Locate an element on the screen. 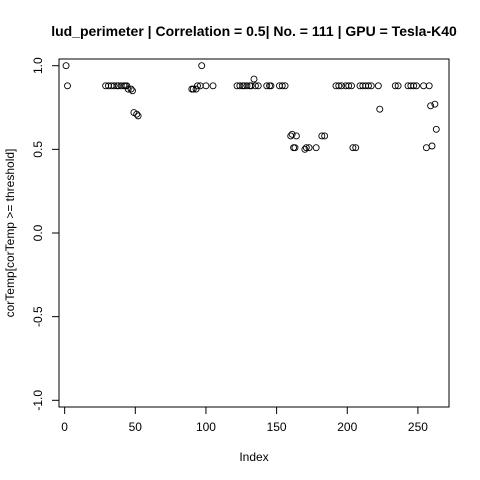  y-tick-label: -0.5 is located at coordinates (38, 316).